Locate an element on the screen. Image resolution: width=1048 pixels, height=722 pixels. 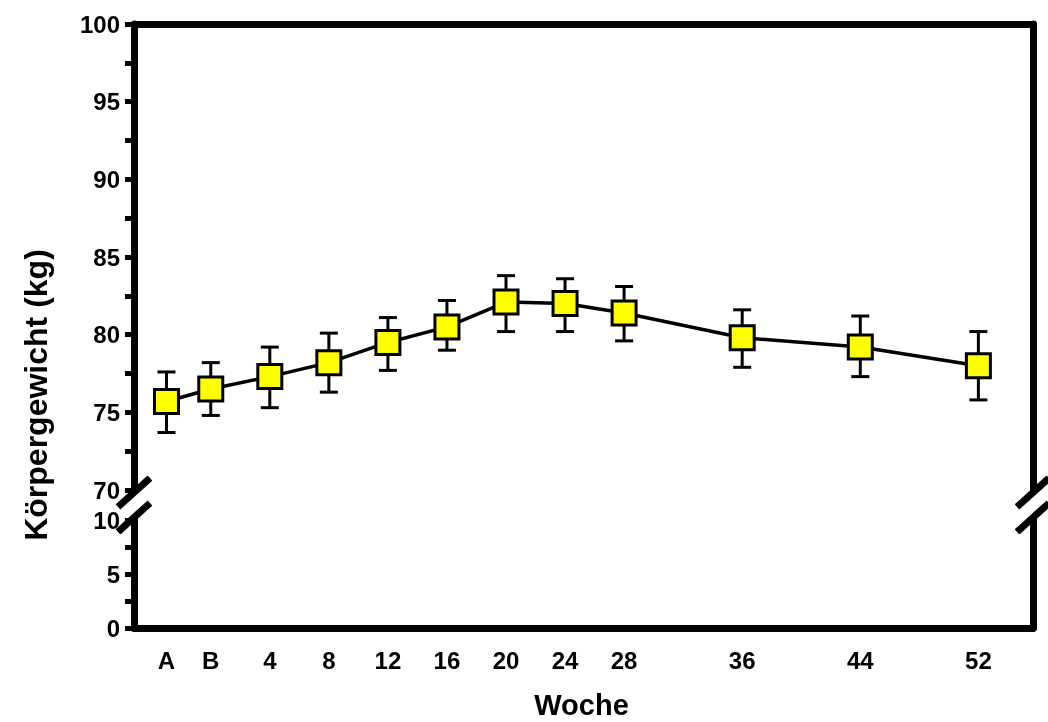
y-axis-title: Körpergewicht (kg) is located at coordinates (36, 395).